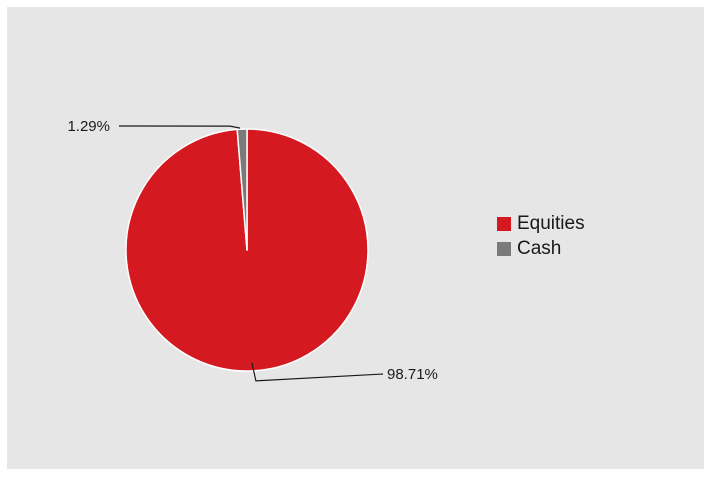 The height and width of the screenshot is (486, 709). I want to click on chart-legend: Equities Cash, so click(541, 236).